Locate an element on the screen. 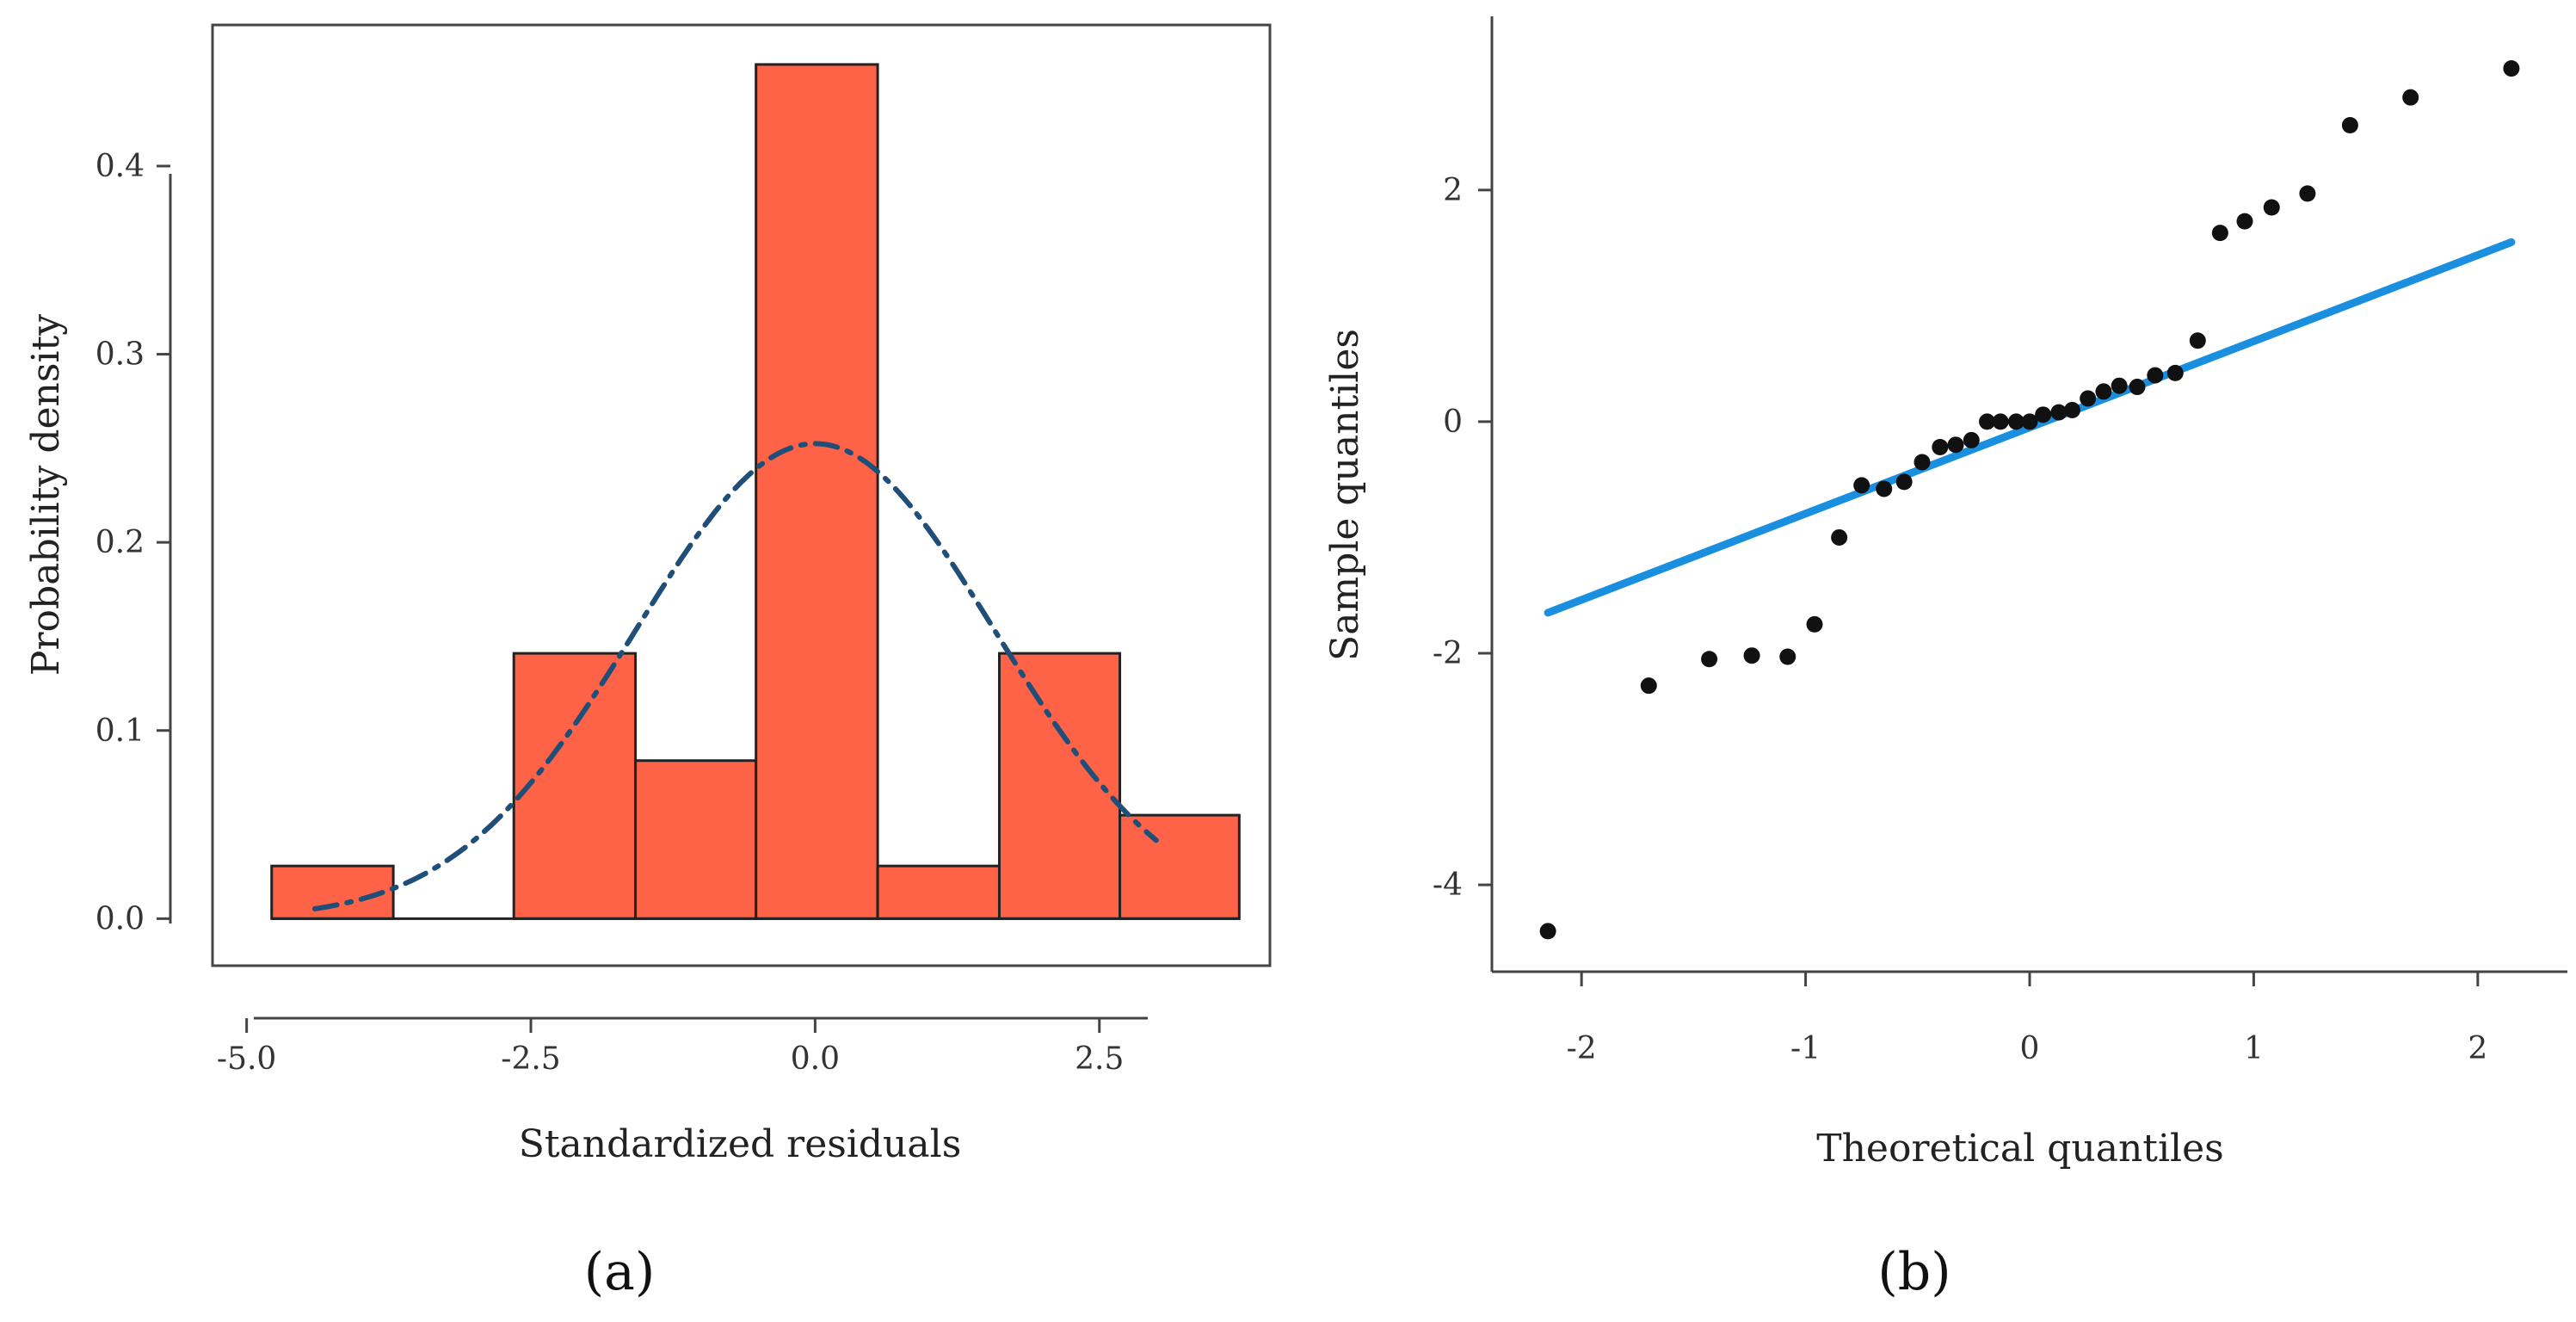  histogram-x-axis-title: Standardized residuals is located at coordinates (740, 1144).